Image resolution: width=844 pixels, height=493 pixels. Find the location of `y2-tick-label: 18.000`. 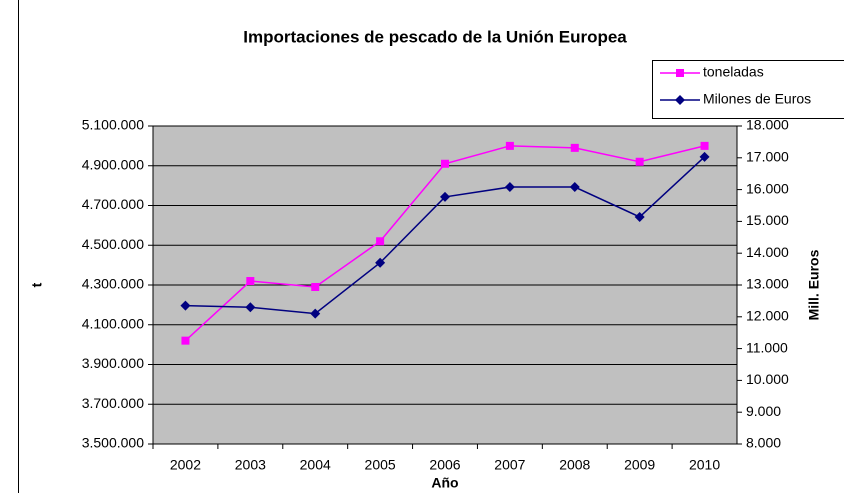

y2-tick-label: 18.000 is located at coordinates (767, 125).